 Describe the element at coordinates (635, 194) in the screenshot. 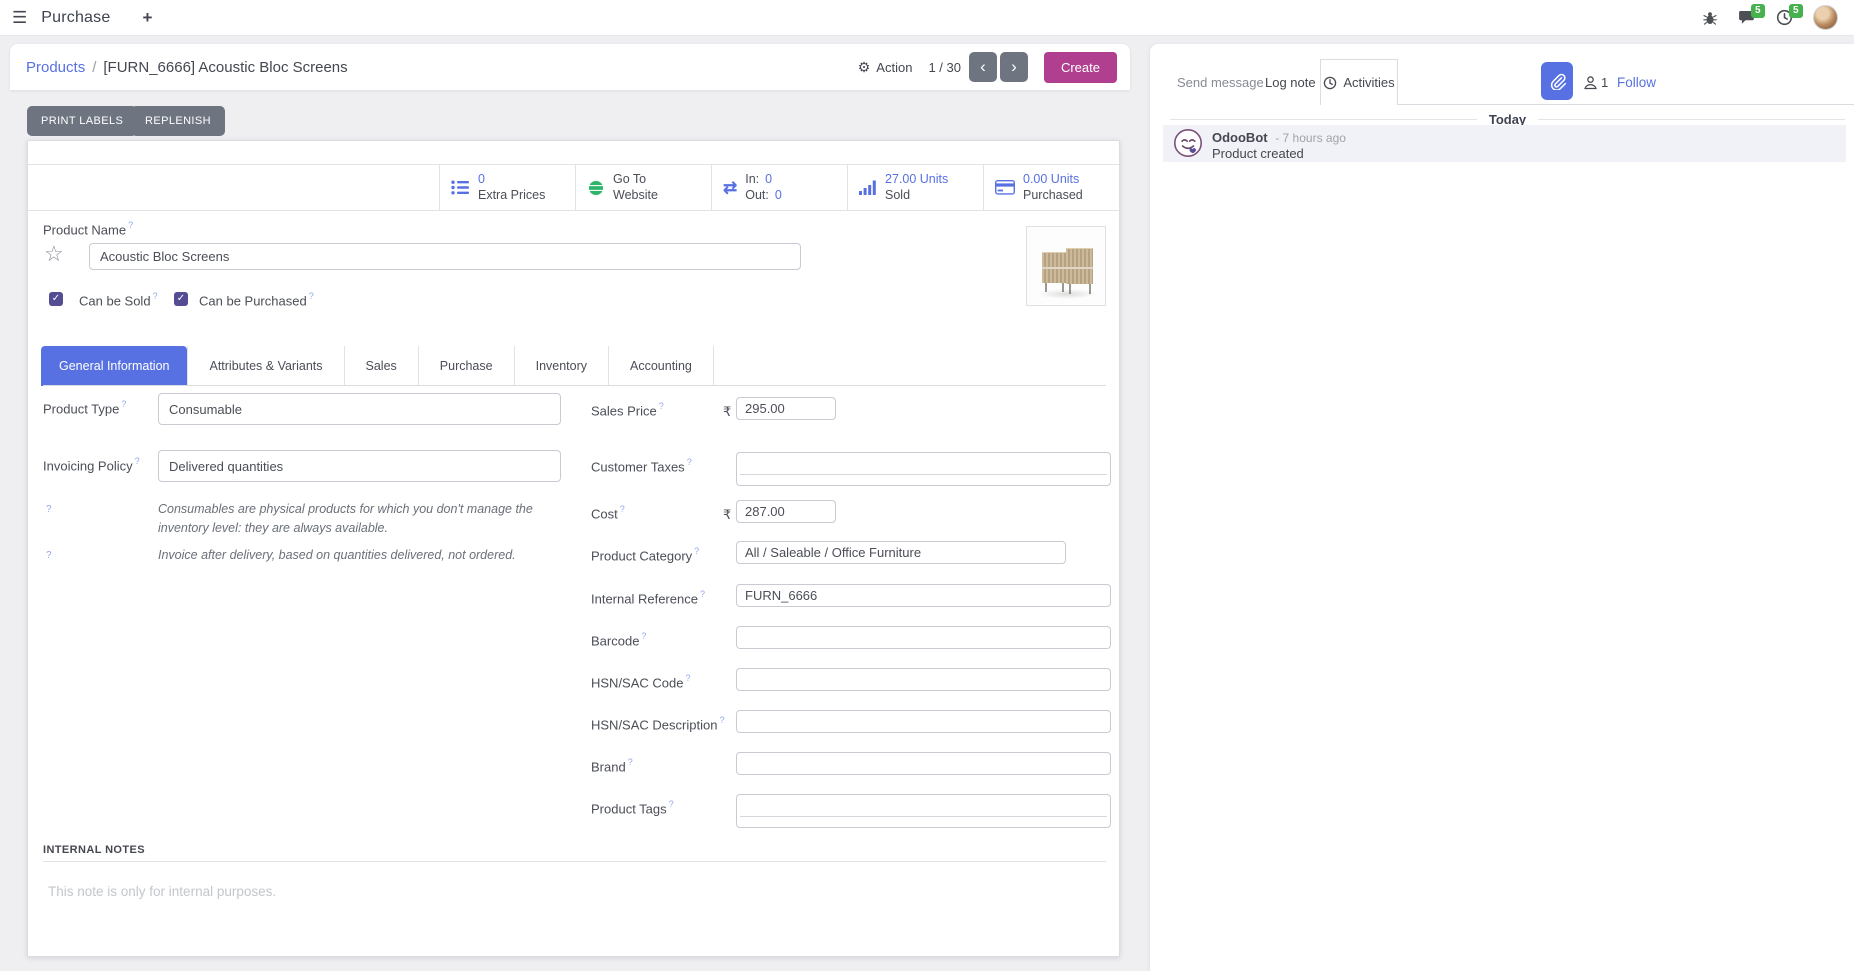

I see `website-line2: Website` at that location.